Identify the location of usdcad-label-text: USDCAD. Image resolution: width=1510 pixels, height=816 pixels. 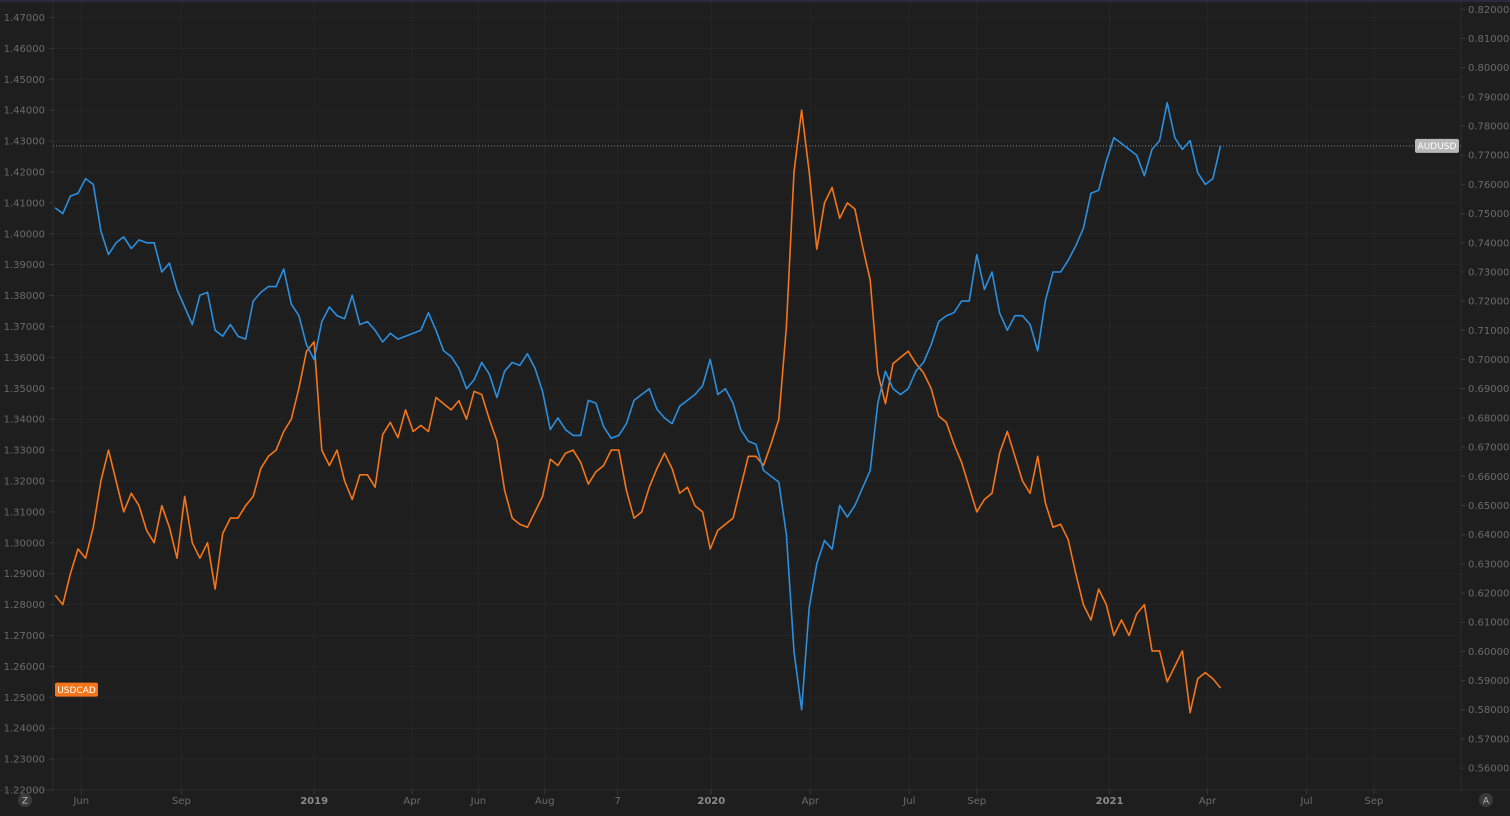
(76, 691).